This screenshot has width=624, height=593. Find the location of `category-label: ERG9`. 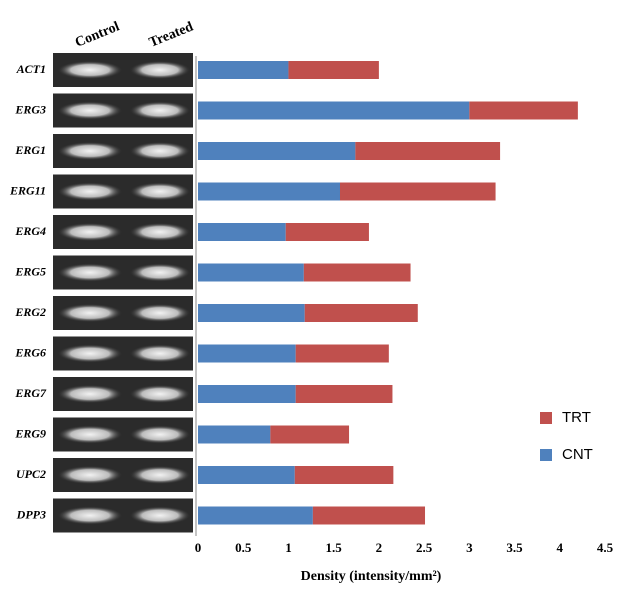

category-label: ERG9 is located at coordinates (30, 433).